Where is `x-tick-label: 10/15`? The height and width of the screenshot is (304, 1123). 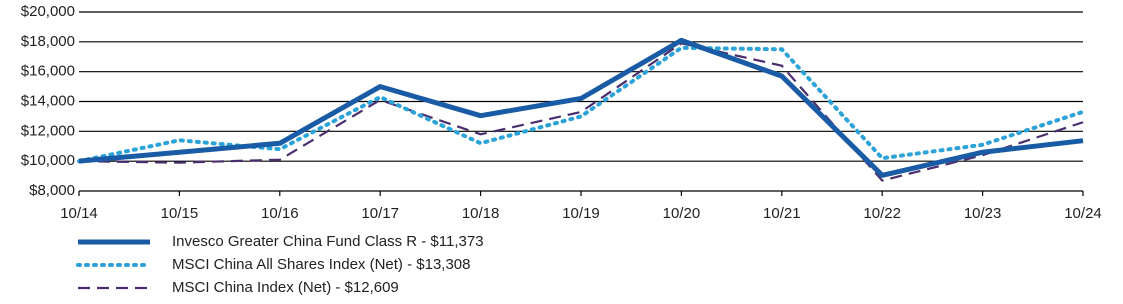 x-tick-label: 10/15 is located at coordinates (180, 213).